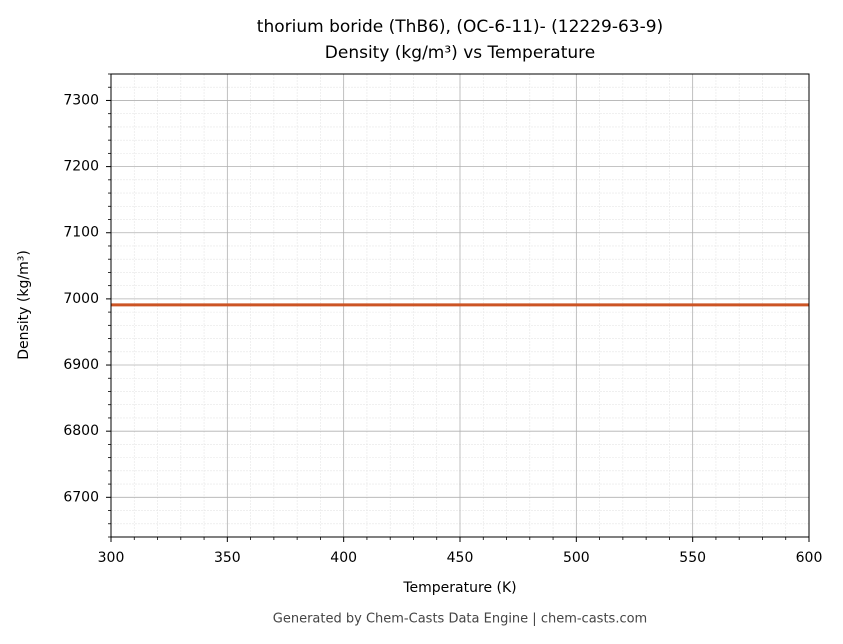 The image size is (843, 644). What do you see at coordinates (809, 558) in the screenshot?
I see `x-tick-label: 600` at bounding box center [809, 558].